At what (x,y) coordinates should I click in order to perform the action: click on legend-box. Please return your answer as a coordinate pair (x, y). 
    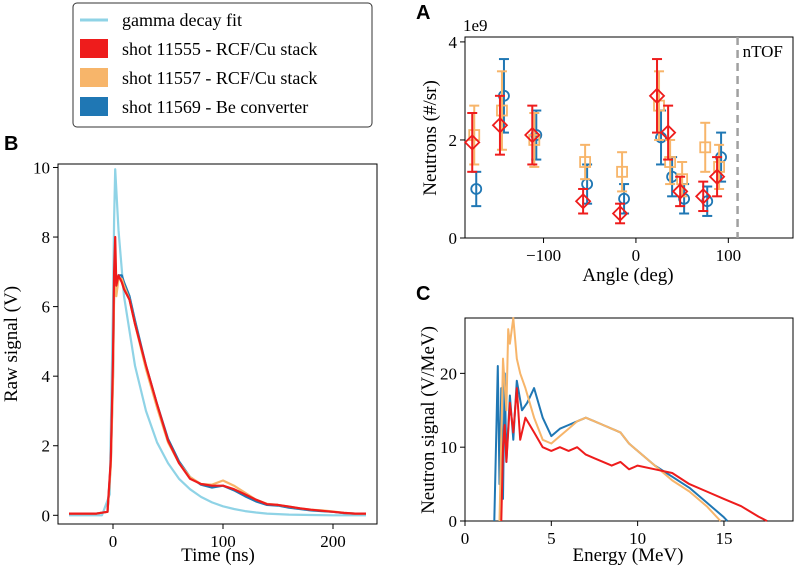
    Looking at the image, I should click on (222, 65).